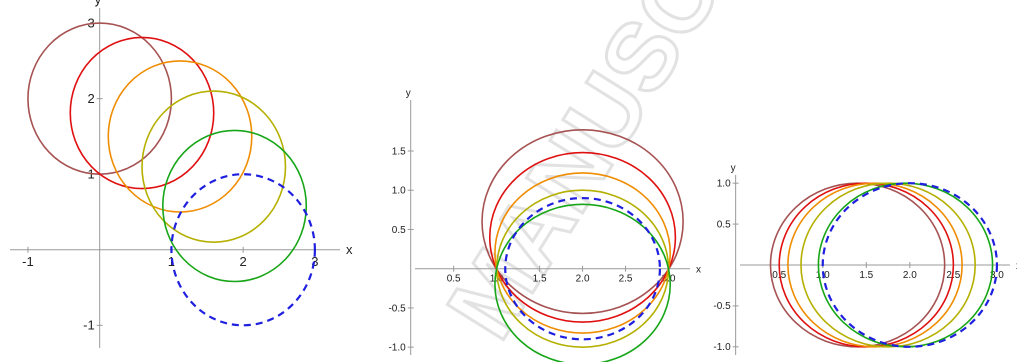 This screenshot has height=362, width=1017. Describe the element at coordinates (314, 261) in the screenshot. I see `x-tick-label: 3` at that location.